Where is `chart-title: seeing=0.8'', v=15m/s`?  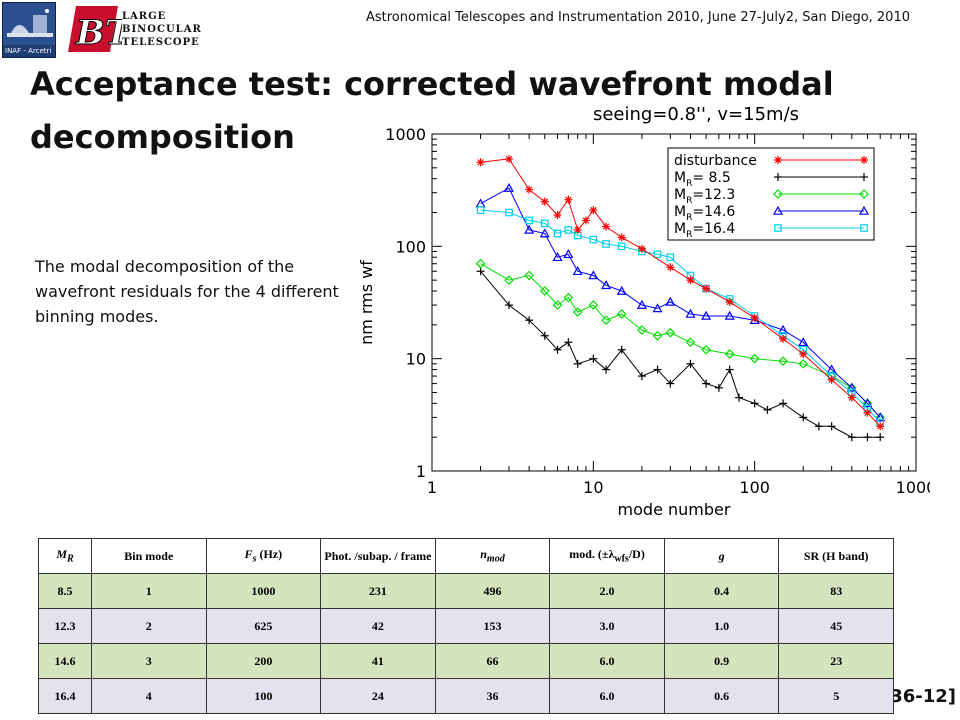
chart-title: seeing=0.8'', v=15m/s is located at coordinates (696, 114).